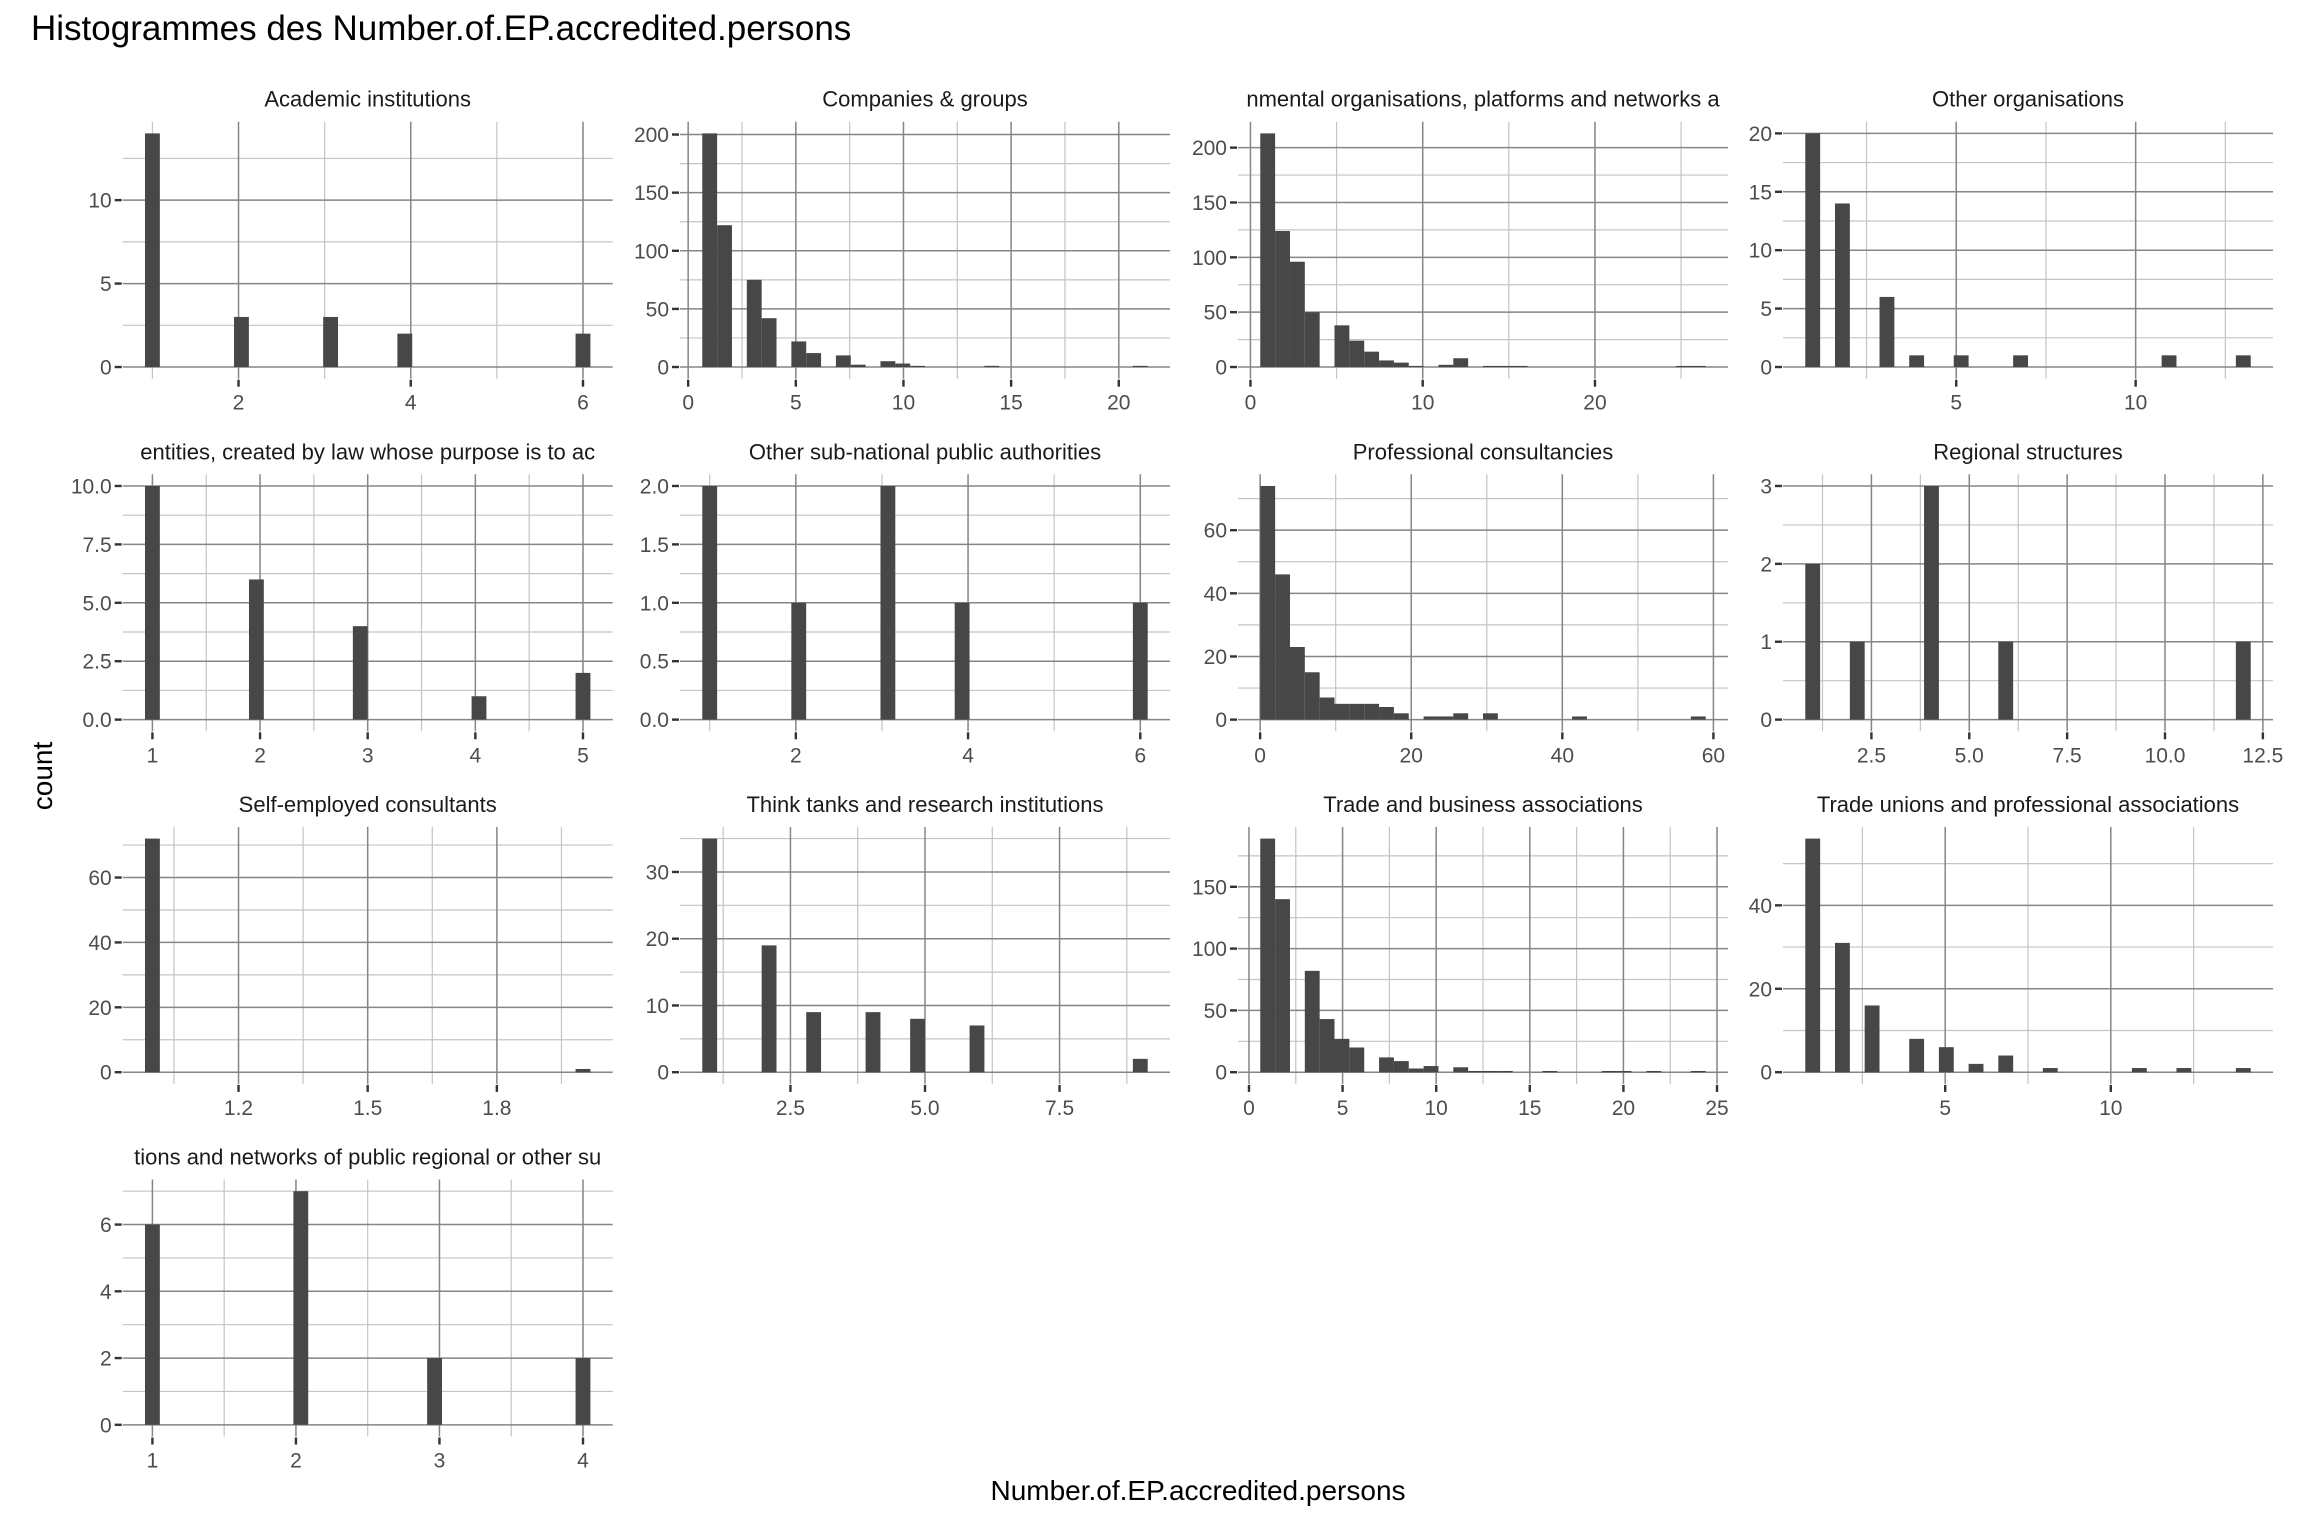  I want to click on y-tick-label: 5.0, so click(96, 603).